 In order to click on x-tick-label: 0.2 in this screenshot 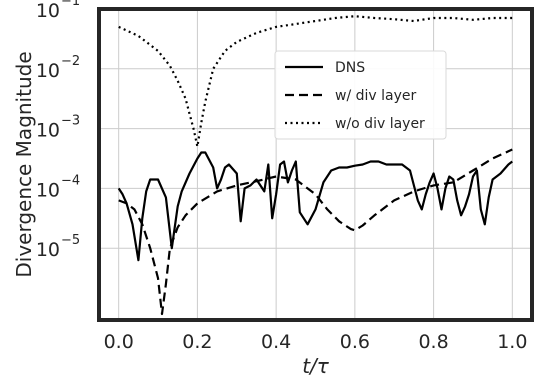, I will do `click(197, 342)`.